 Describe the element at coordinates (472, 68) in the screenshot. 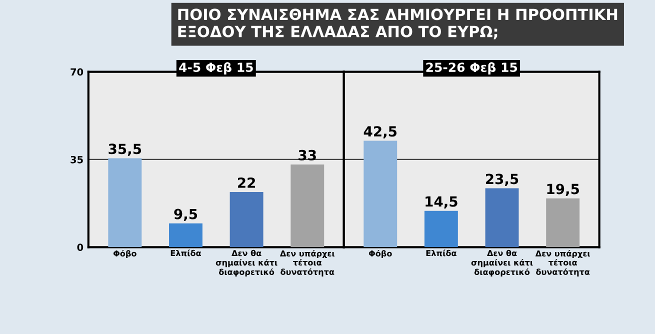

I see `chart-title: 25-26 Φεβ 15` at that location.